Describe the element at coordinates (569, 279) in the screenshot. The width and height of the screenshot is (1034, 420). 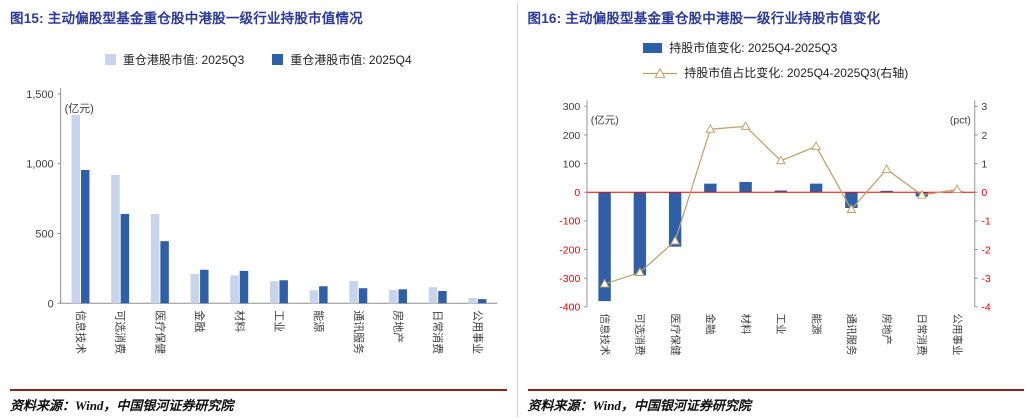
I see `svg-text: -300` at that location.